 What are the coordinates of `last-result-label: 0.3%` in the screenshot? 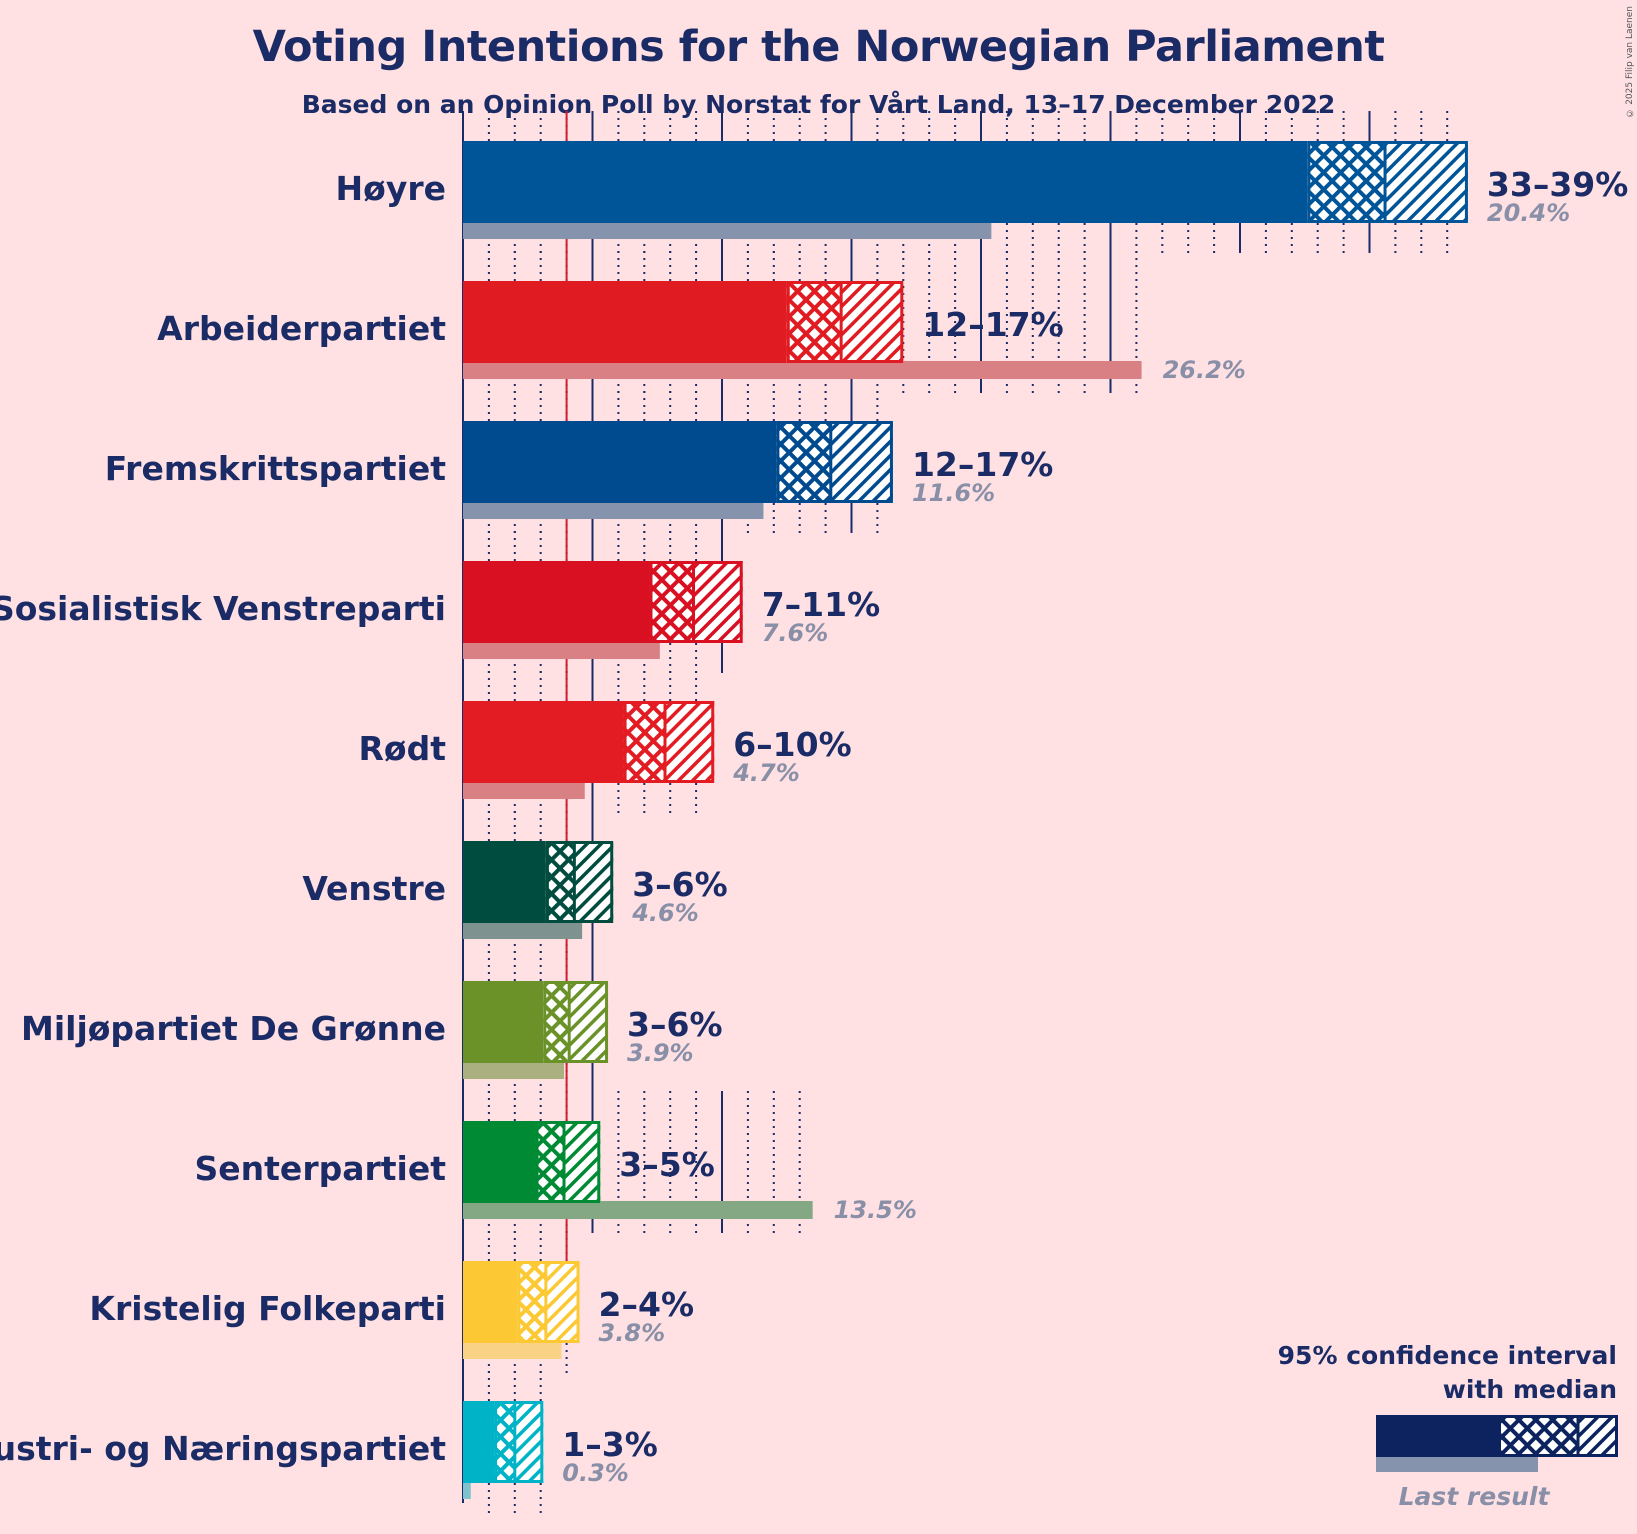 It's located at (595, 1473).